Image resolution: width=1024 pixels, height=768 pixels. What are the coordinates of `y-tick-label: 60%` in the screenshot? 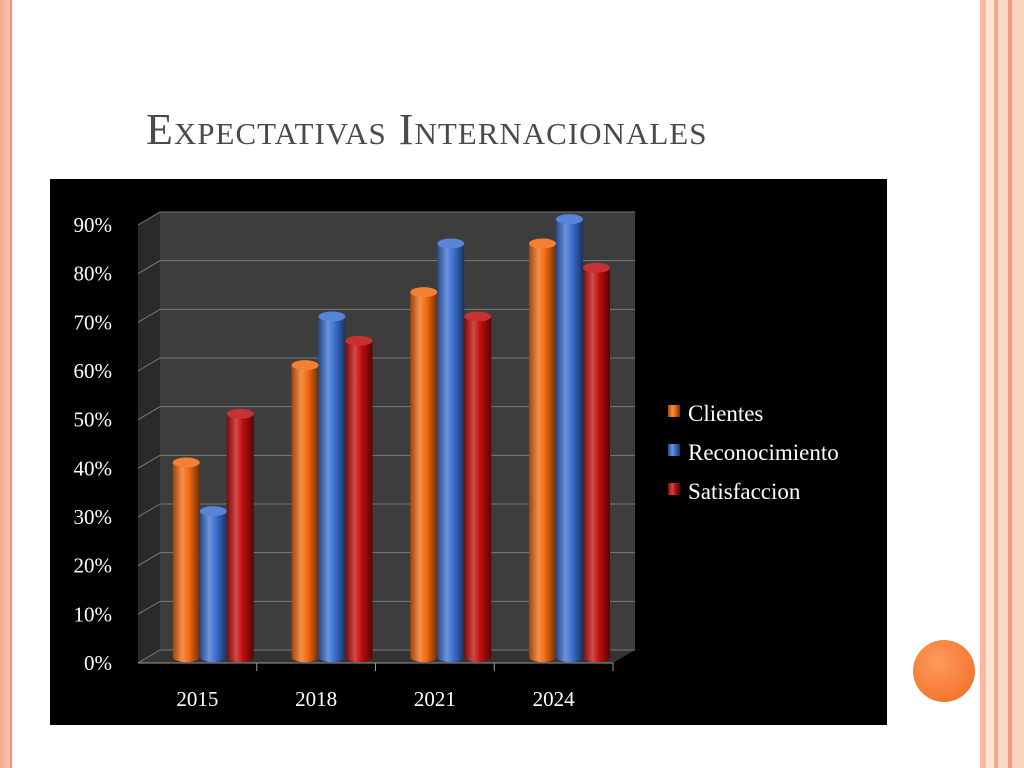 It's located at (93, 371).